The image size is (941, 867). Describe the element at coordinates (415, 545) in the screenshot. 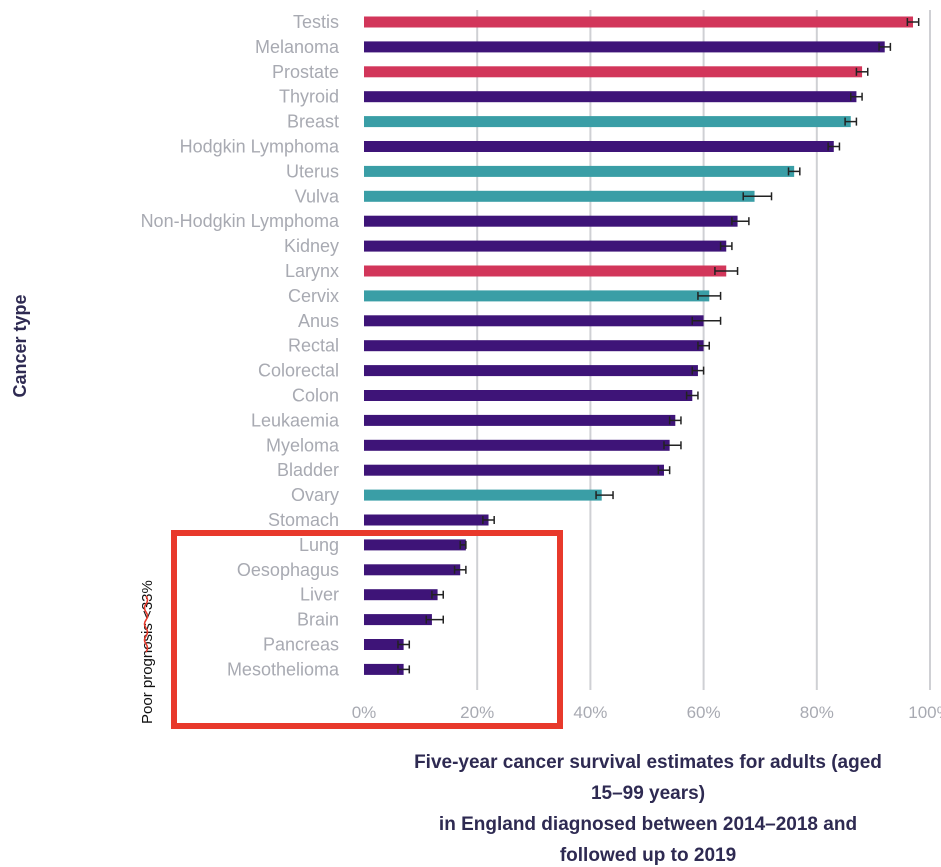

I see `bar-lung` at that location.